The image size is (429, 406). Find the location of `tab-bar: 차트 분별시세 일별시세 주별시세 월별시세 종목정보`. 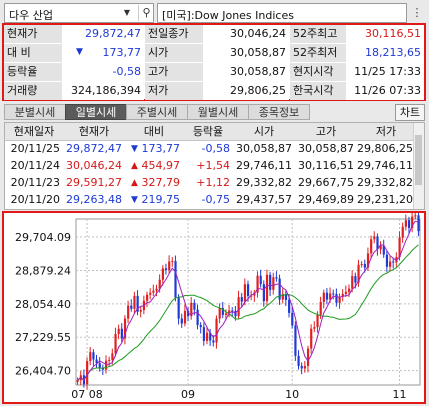

tab-bar: 차트 분별시세 일별시세 주별시세 월별시세 종목정보 is located at coordinates (214, 112).